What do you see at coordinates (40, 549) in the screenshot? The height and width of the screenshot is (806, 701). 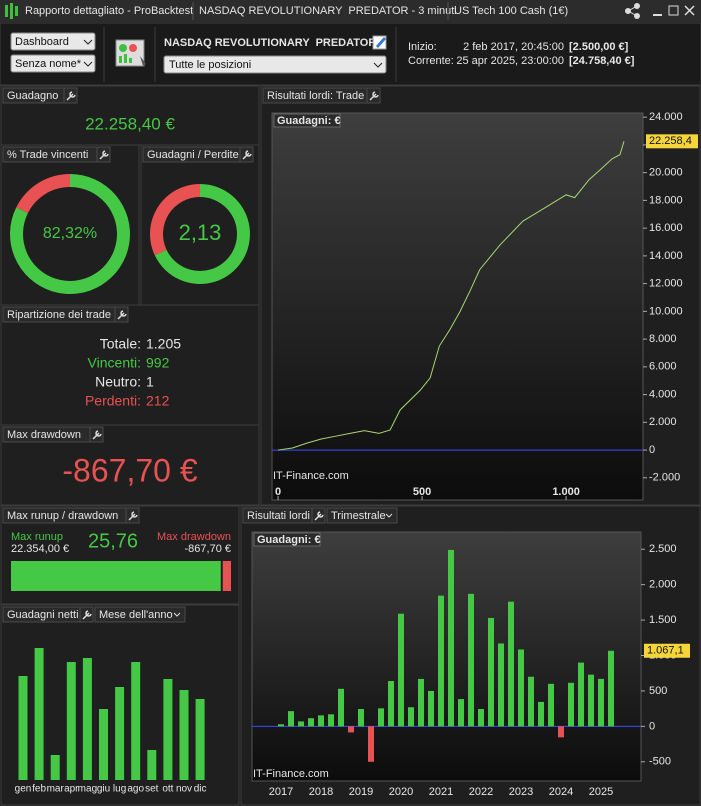 I see `runup-value: 22.354,00 €` at bounding box center [40, 549].